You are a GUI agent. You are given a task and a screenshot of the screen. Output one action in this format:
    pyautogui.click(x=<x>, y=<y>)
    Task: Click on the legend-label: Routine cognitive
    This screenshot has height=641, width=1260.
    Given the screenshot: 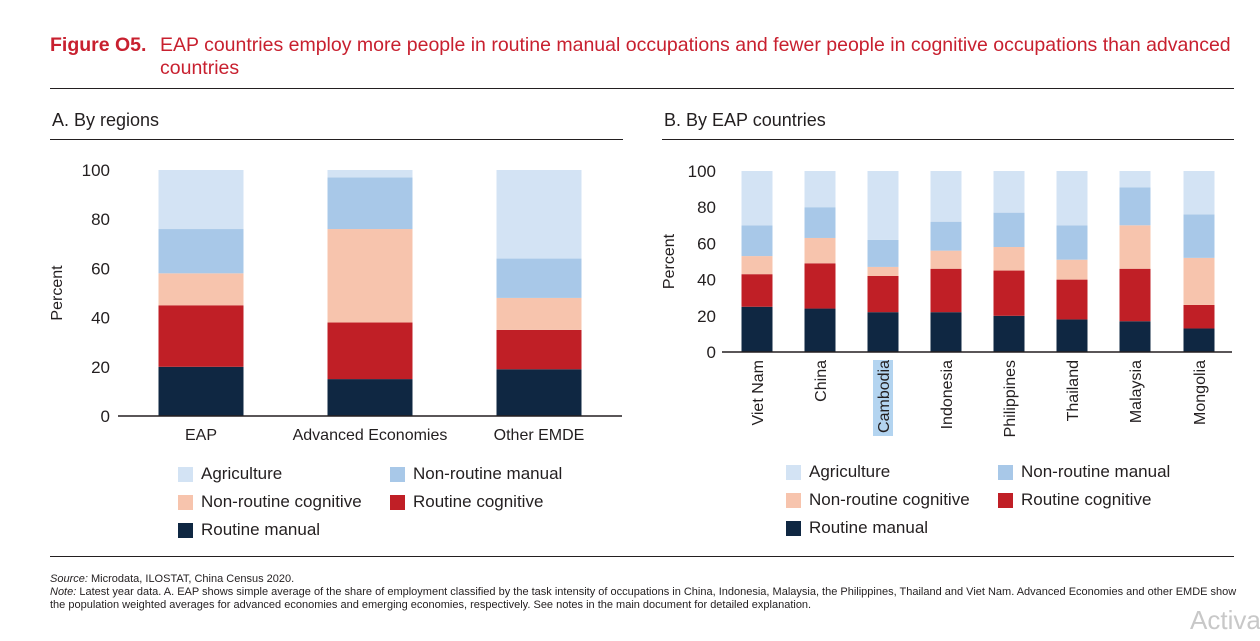 What is the action you would take?
    pyautogui.click(x=1086, y=499)
    